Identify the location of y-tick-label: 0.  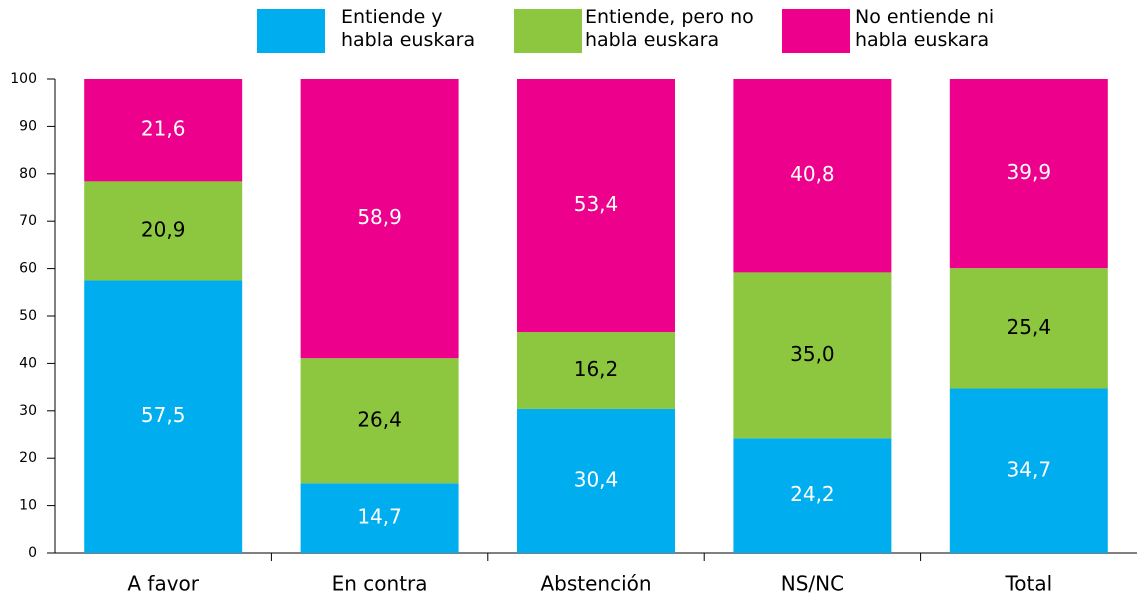
(32, 553).